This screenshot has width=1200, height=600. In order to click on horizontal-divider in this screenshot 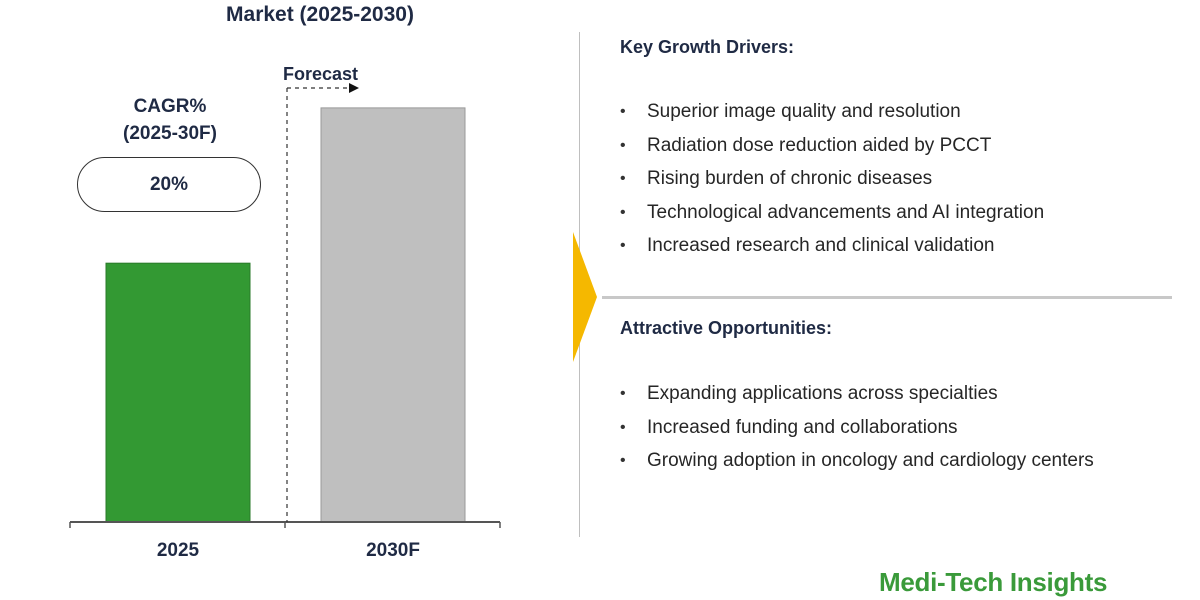, I will do `click(887, 297)`.